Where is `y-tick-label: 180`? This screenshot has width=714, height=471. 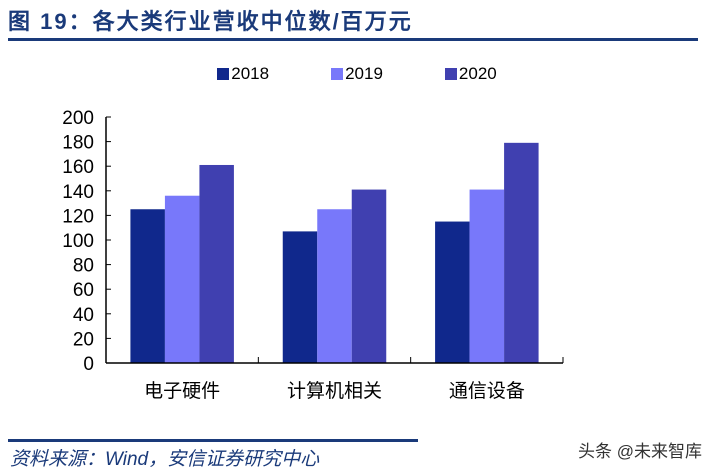 y-tick-label: 180 is located at coordinates (78, 143).